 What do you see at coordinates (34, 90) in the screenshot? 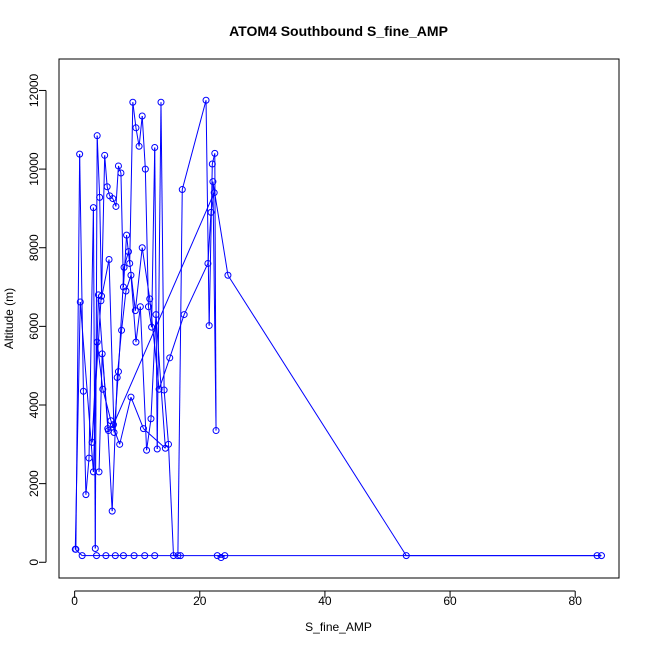
I see `y-tick-label: 12000` at bounding box center [34, 90].